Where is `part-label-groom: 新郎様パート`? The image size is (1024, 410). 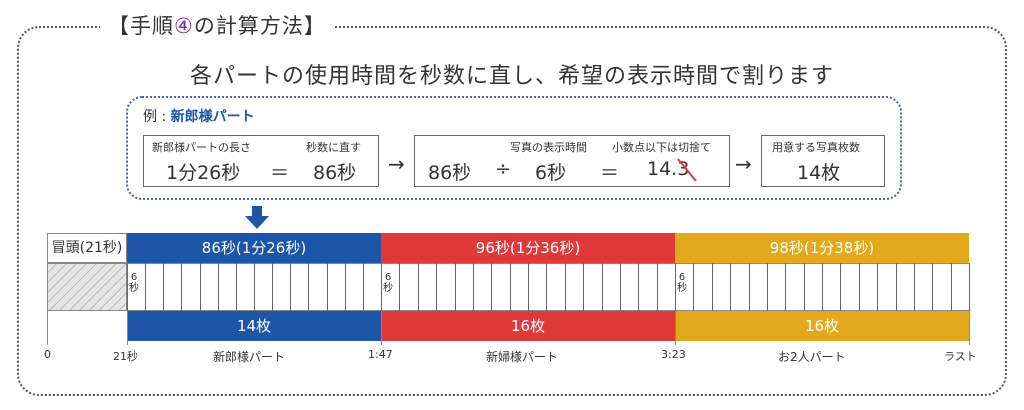
part-label-groom: 新郎様パート is located at coordinates (249, 357).